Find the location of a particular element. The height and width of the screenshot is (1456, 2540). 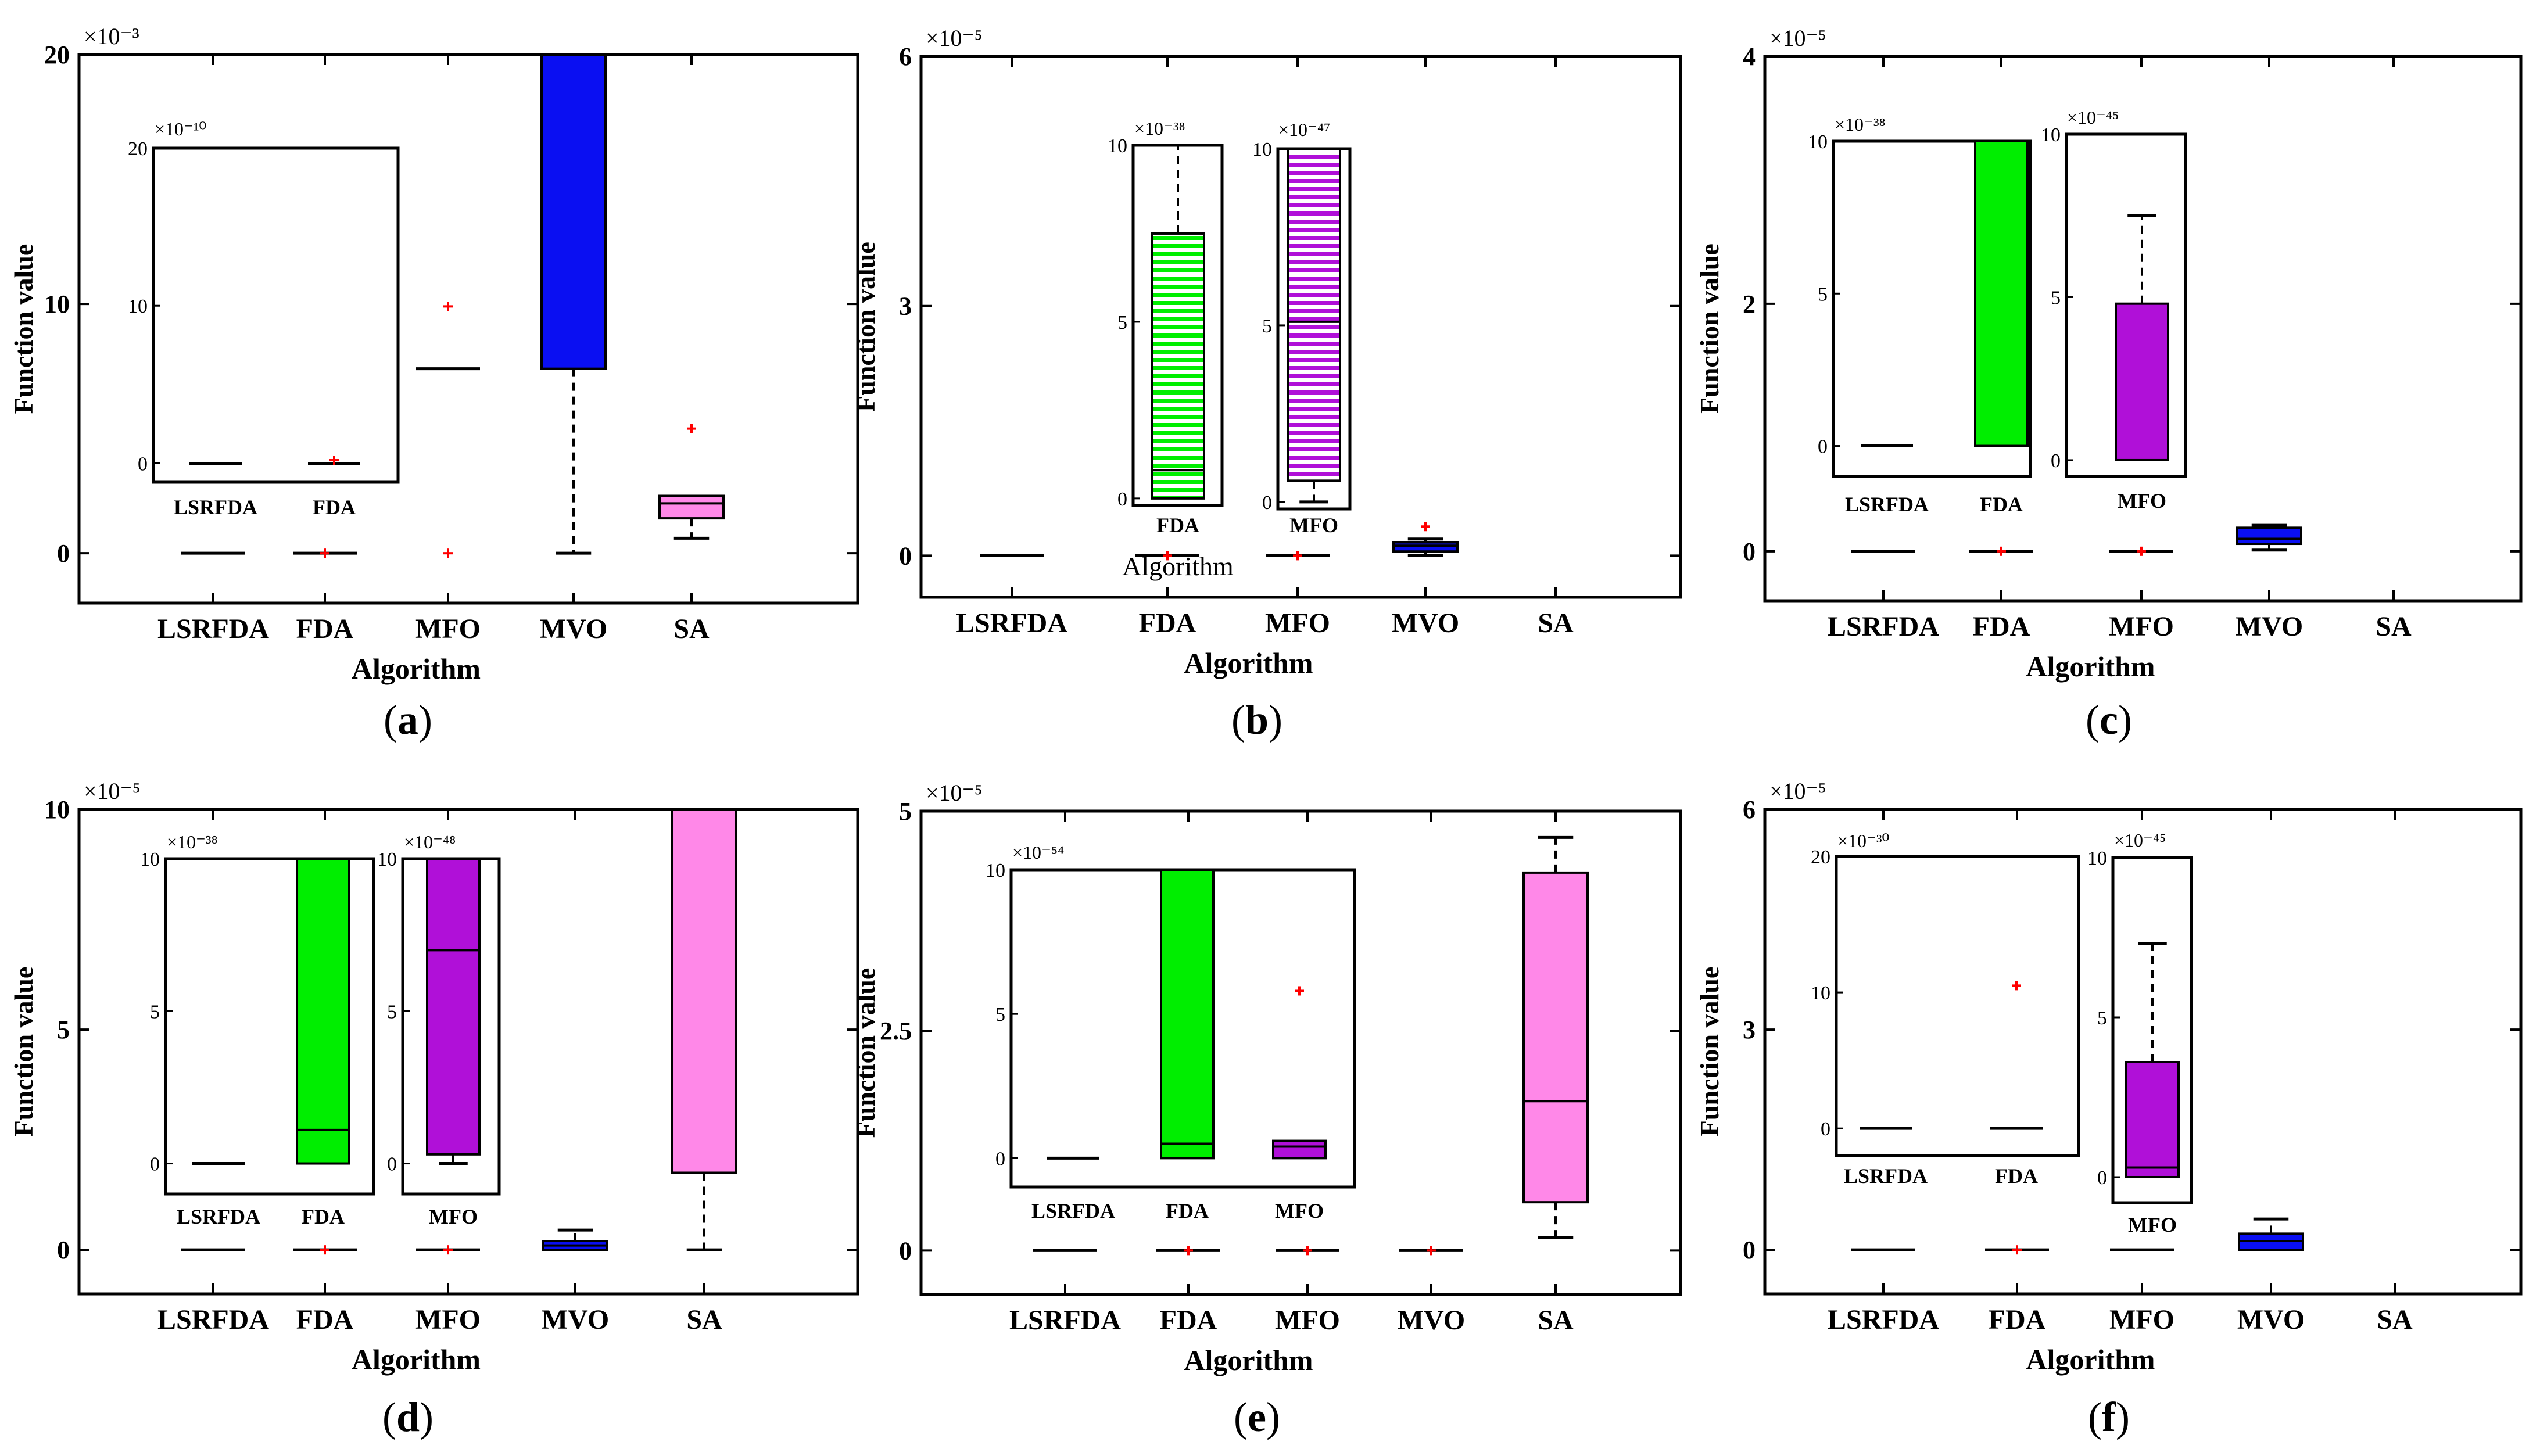

inset-frame is located at coordinates (1958, 1006).